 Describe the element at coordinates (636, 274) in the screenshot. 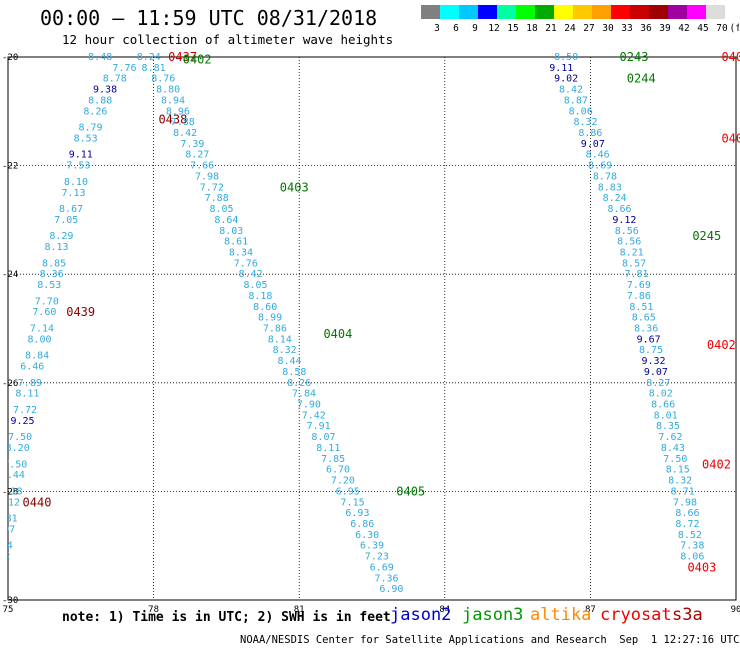

I see `s3a-point: 7.81` at that location.